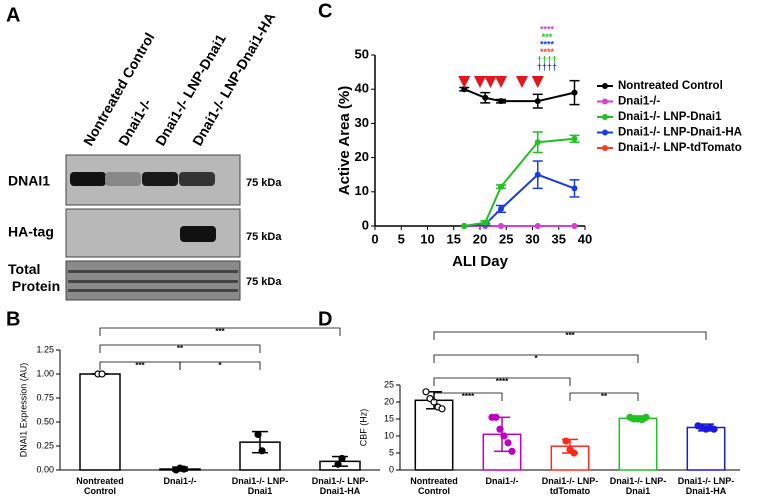 The height and width of the screenshot is (504, 768). I want to click on y-tick-label: 0.00, so click(45, 469).